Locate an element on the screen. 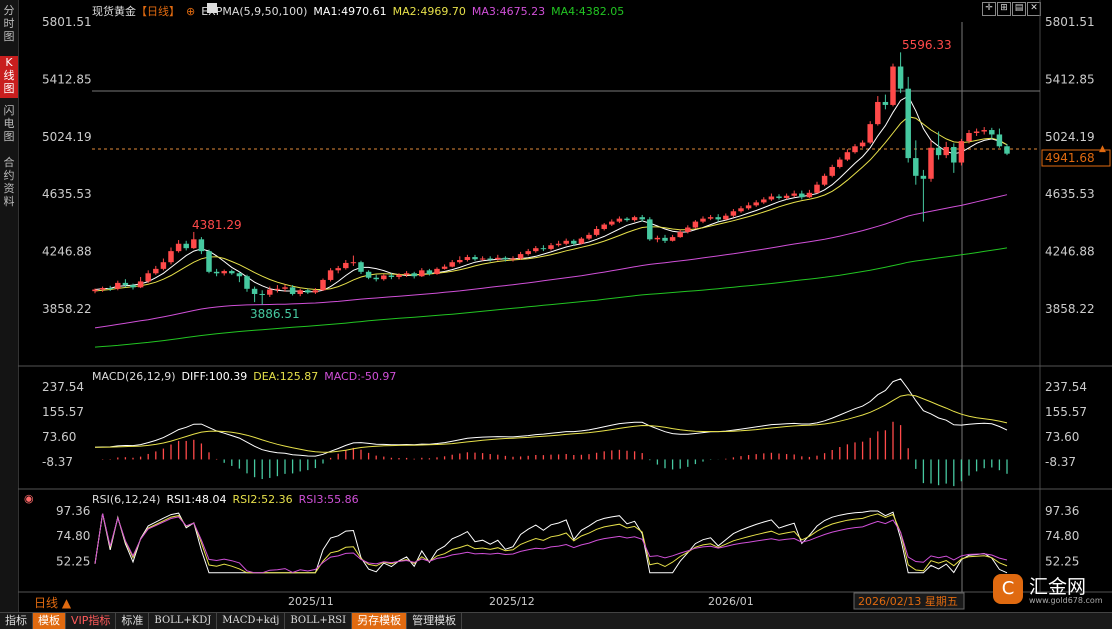 The width and height of the screenshot is (1112, 629). arrow-up-icon: ▲ is located at coordinates (1102, 149).